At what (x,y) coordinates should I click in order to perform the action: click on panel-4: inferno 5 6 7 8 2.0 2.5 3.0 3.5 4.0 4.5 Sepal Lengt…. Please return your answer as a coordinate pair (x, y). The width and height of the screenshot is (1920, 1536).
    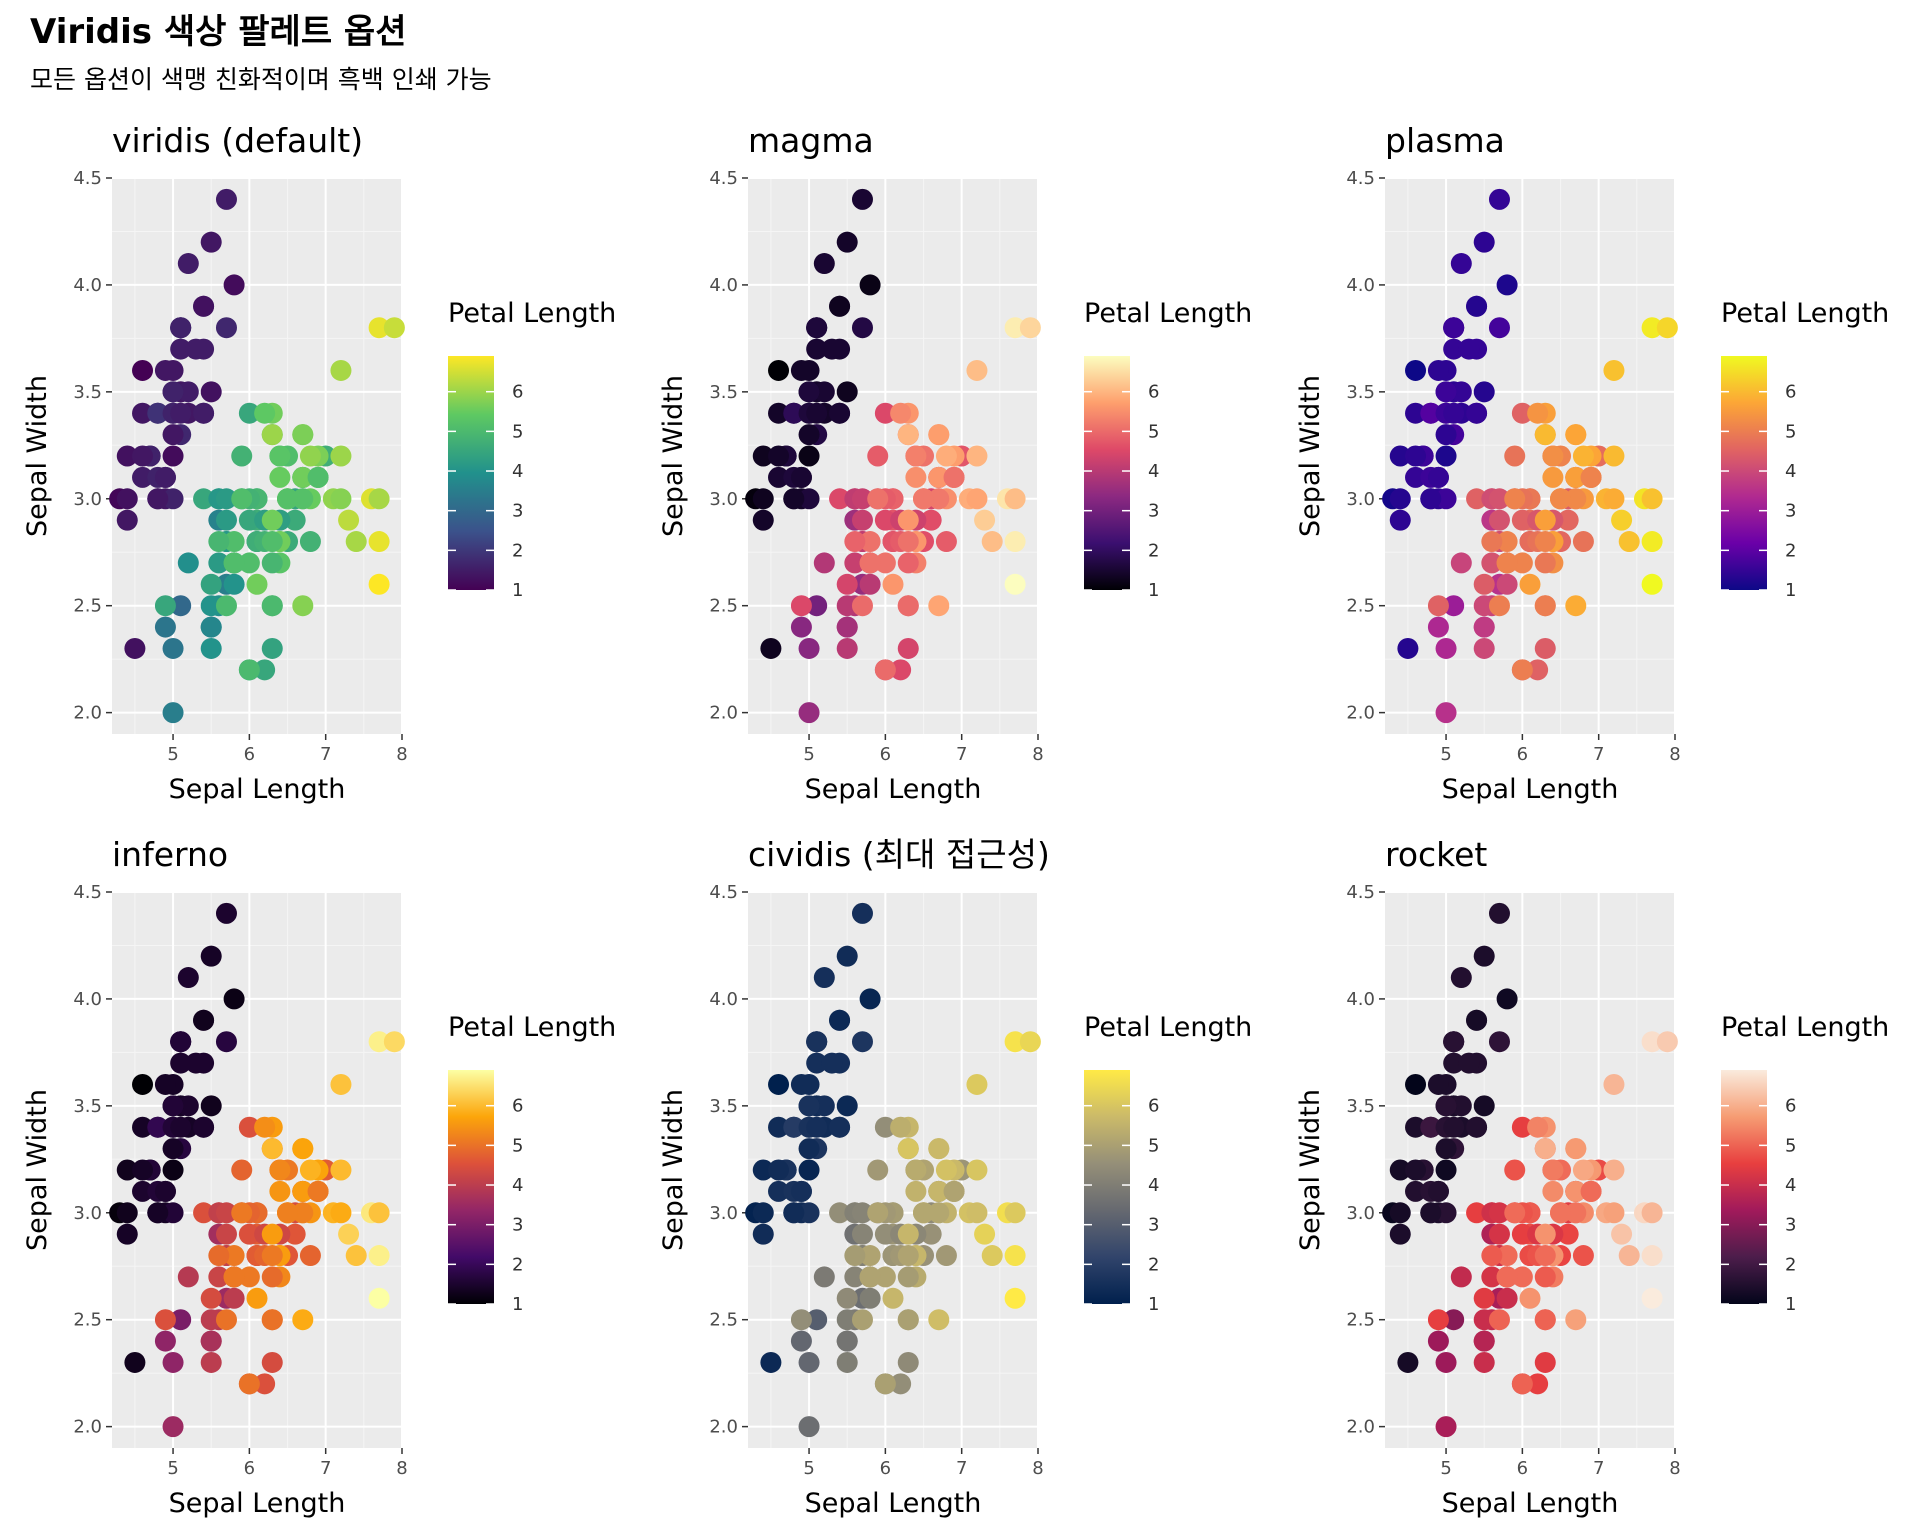
    Looking at the image, I should click on (319, 1177).